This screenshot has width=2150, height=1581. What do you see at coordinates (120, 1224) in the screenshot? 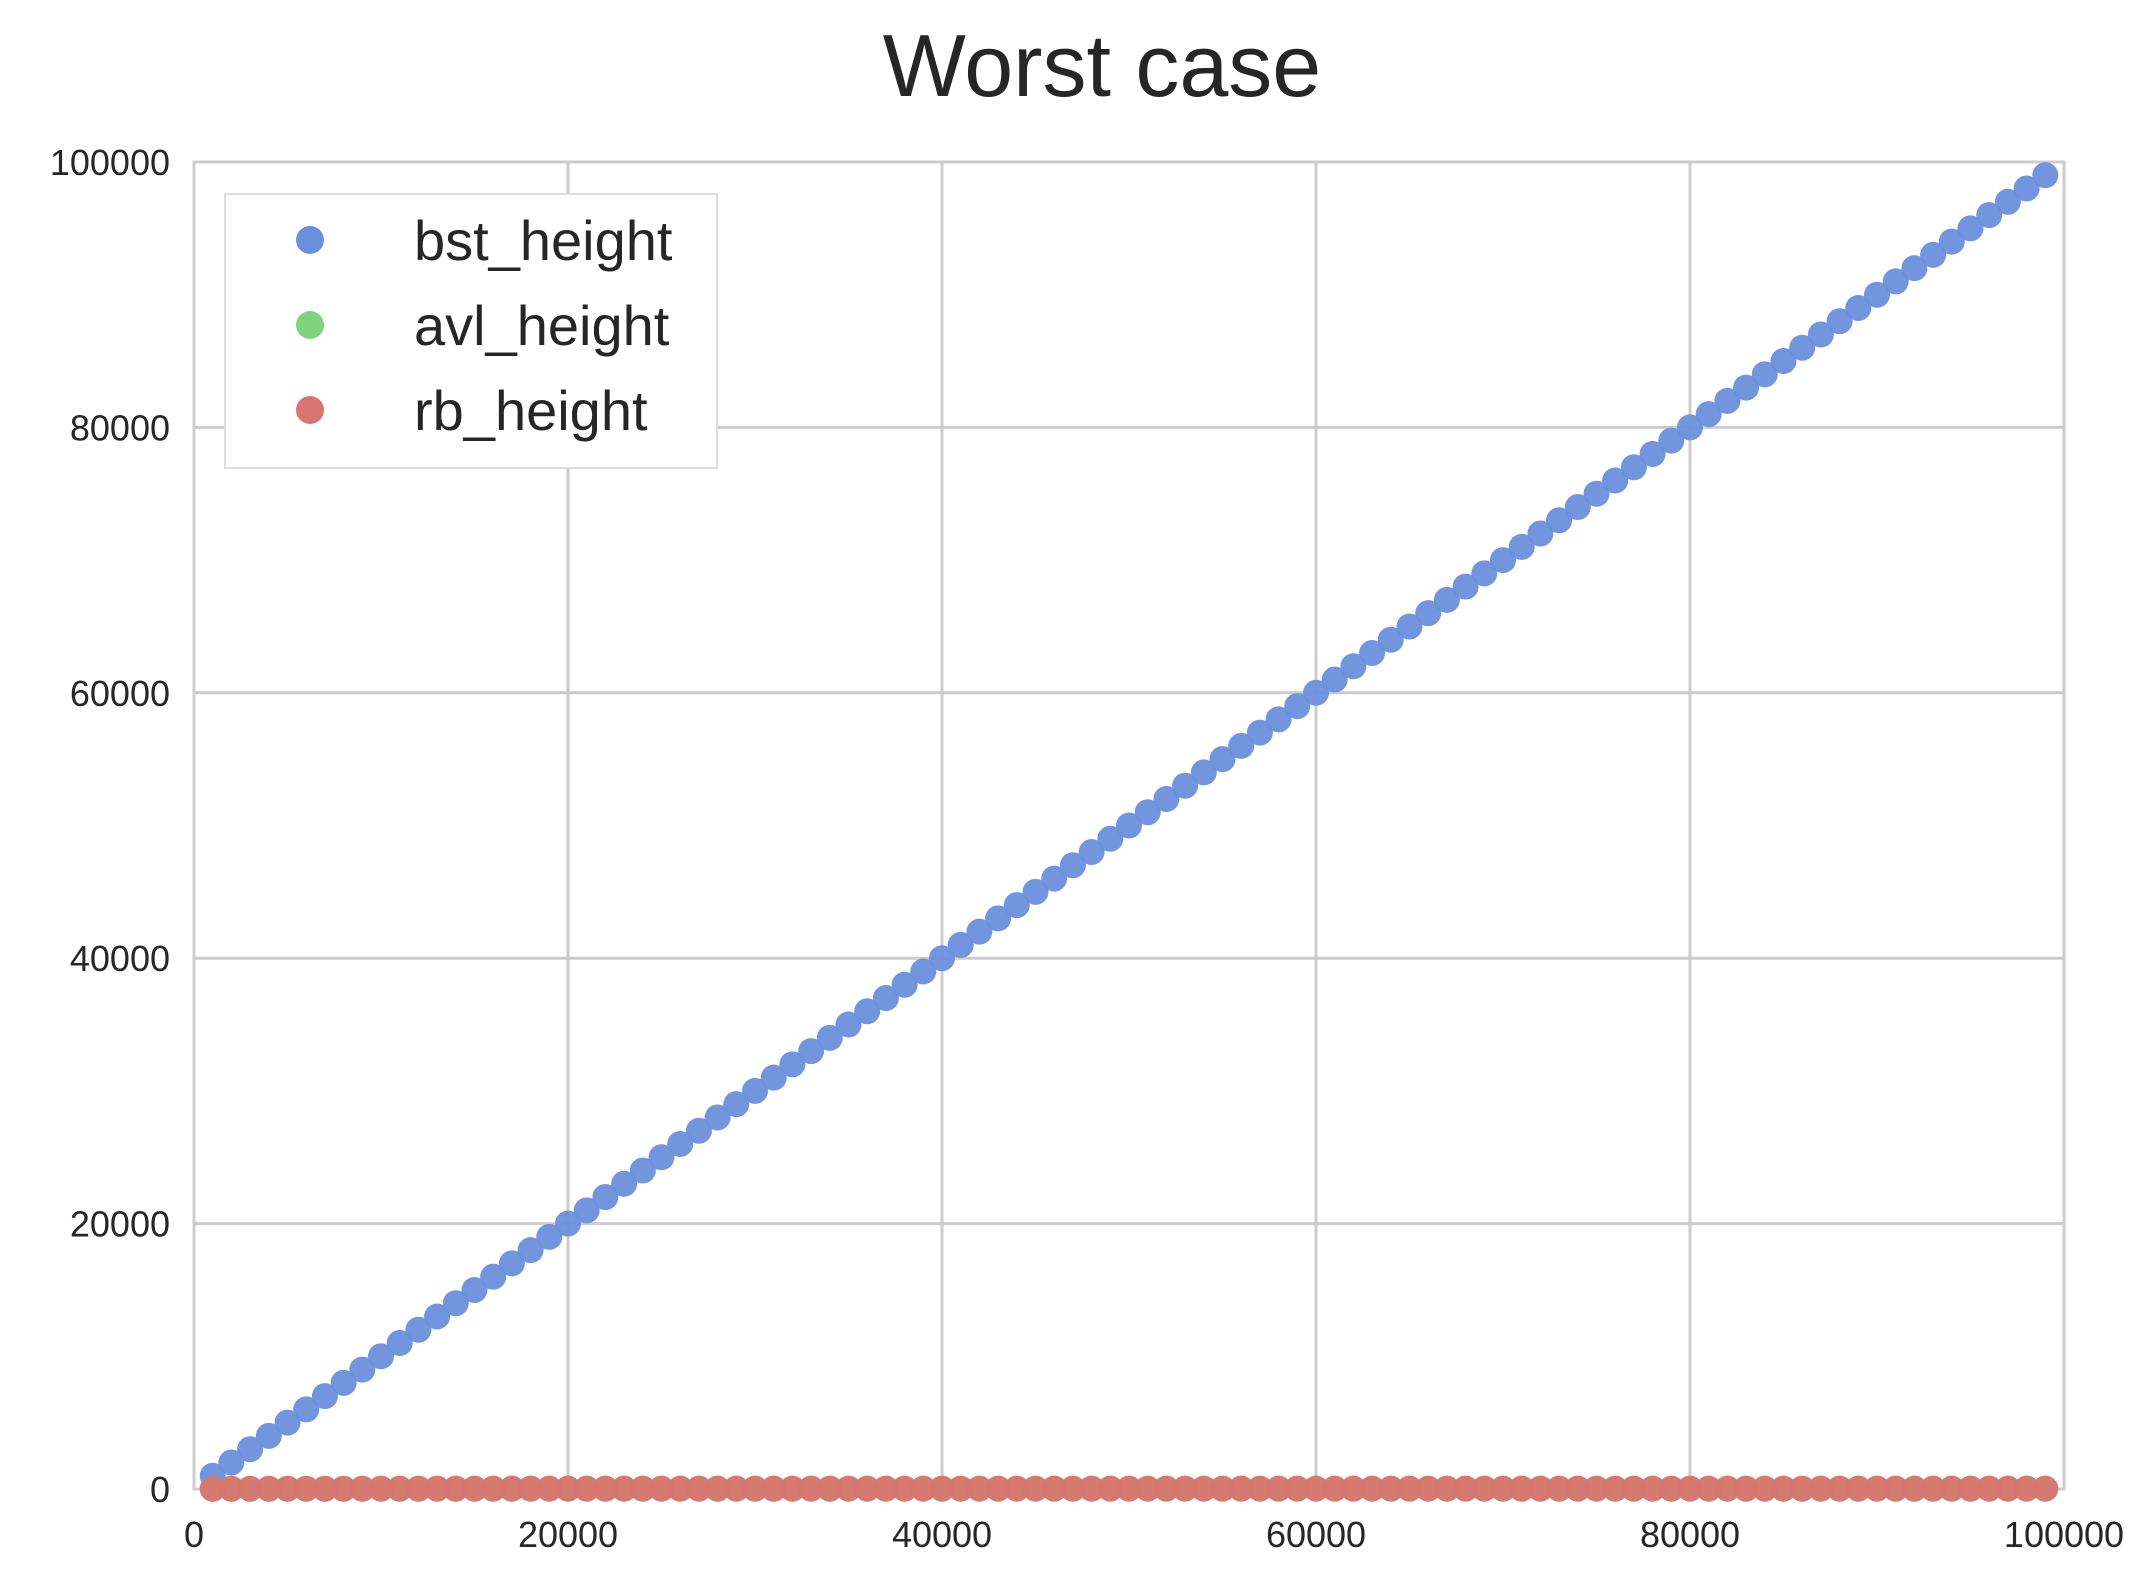
I see `y-tick-label: 20000` at bounding box center [120, 1224].